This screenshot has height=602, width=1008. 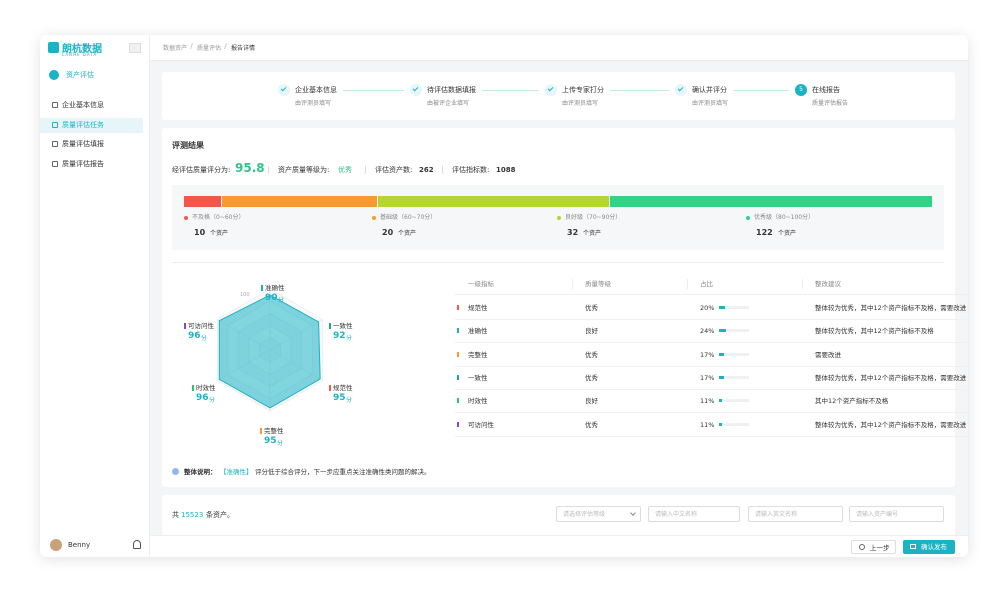 What do you see at coordinates (711, 284) in the screenshot?
I see `table-header-bg` at bounding box center [711, 284].